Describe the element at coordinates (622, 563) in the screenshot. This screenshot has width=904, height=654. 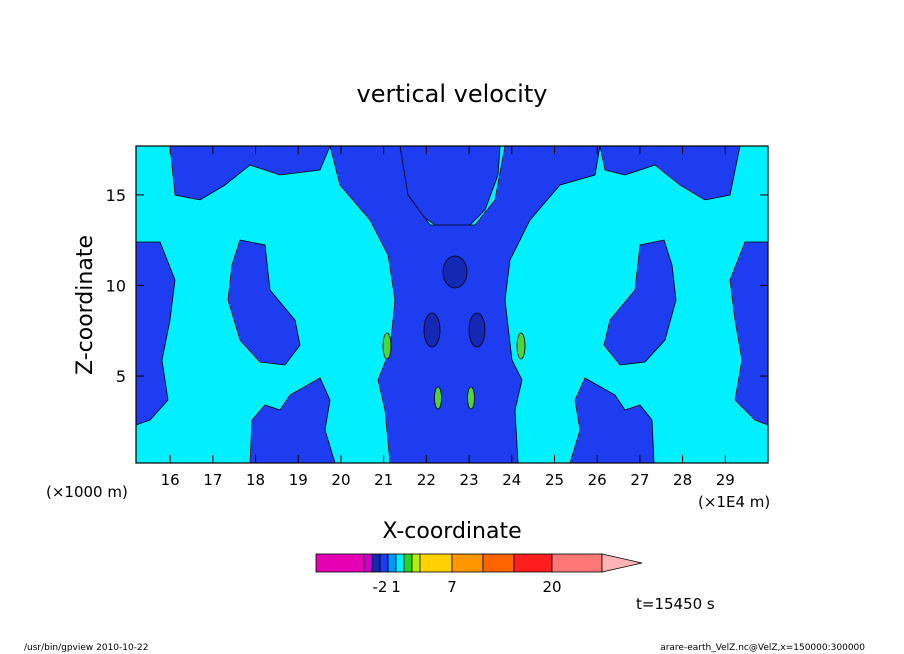
I see `colorbar-arrow` at that location.